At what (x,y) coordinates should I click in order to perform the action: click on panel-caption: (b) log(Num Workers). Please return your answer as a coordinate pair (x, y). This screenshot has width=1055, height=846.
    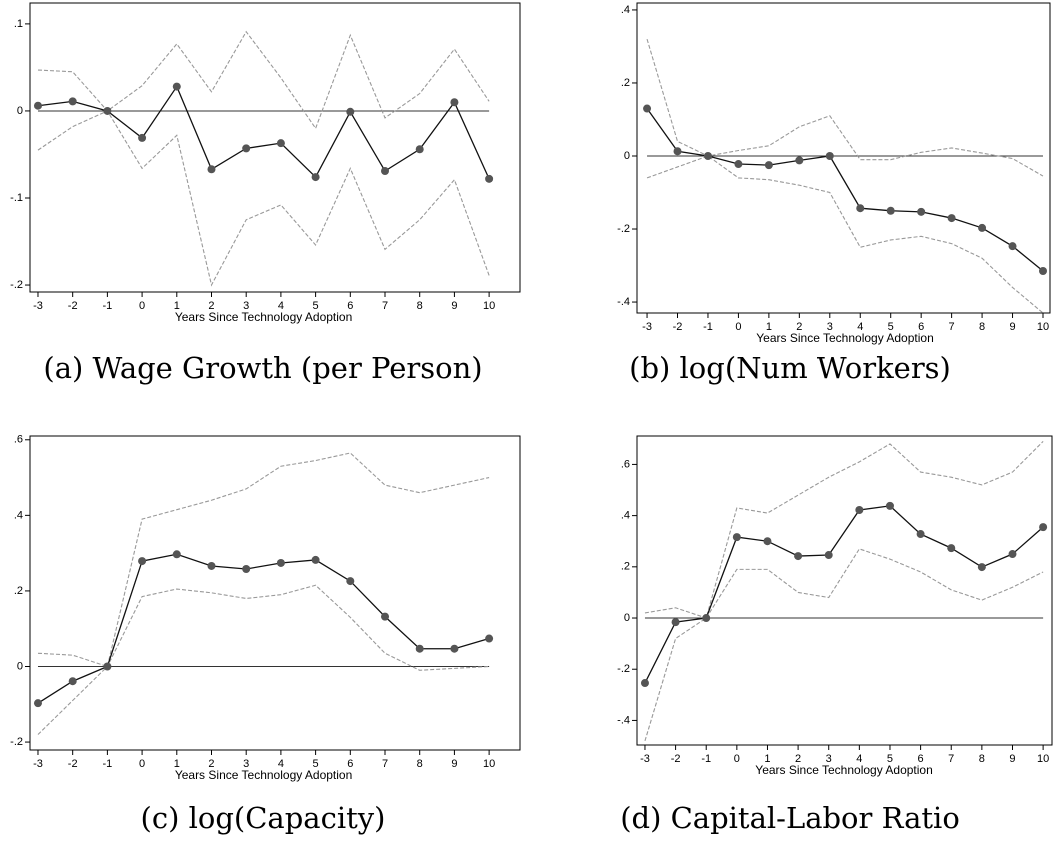
    Looking at the image, I should click on (790, 368).